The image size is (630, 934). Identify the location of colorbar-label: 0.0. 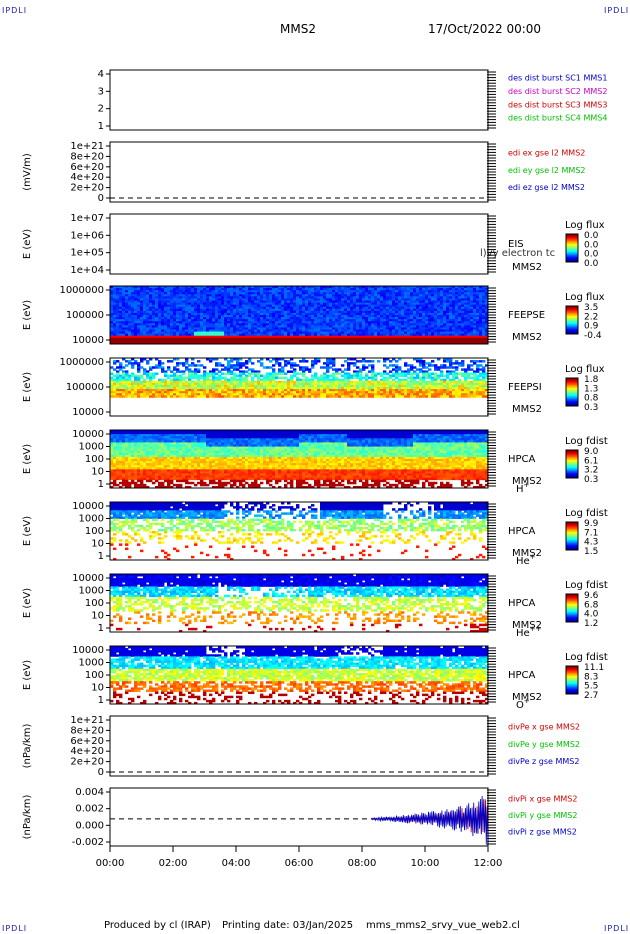
(591, 245).